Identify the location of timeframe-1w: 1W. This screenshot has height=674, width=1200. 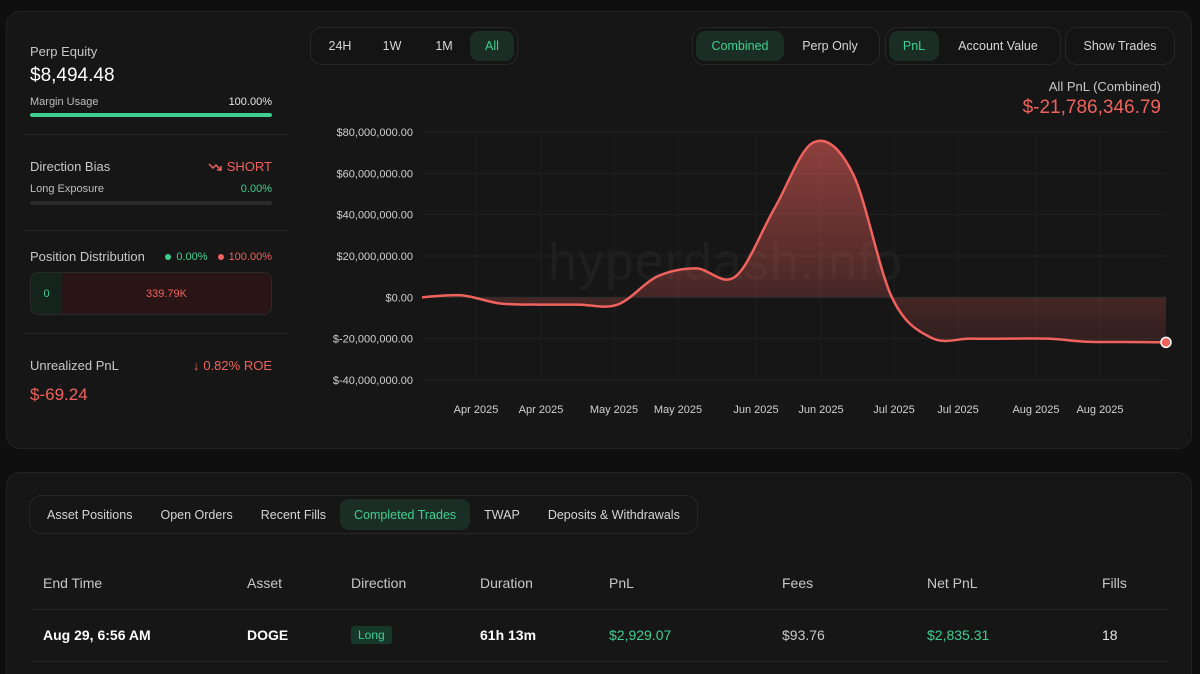
(392, 46).